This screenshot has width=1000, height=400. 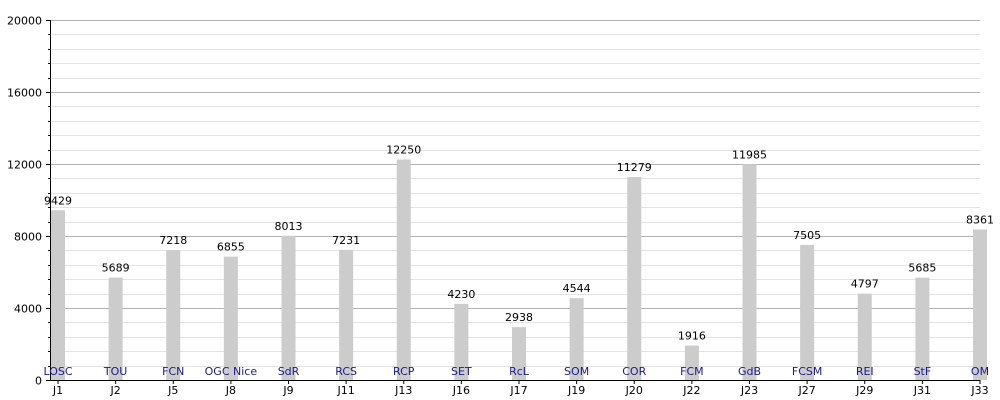 What do you see at coordinates (576, 371) in the screenshot?
I see `team-label: SOM` at bounding box center [576, 371].